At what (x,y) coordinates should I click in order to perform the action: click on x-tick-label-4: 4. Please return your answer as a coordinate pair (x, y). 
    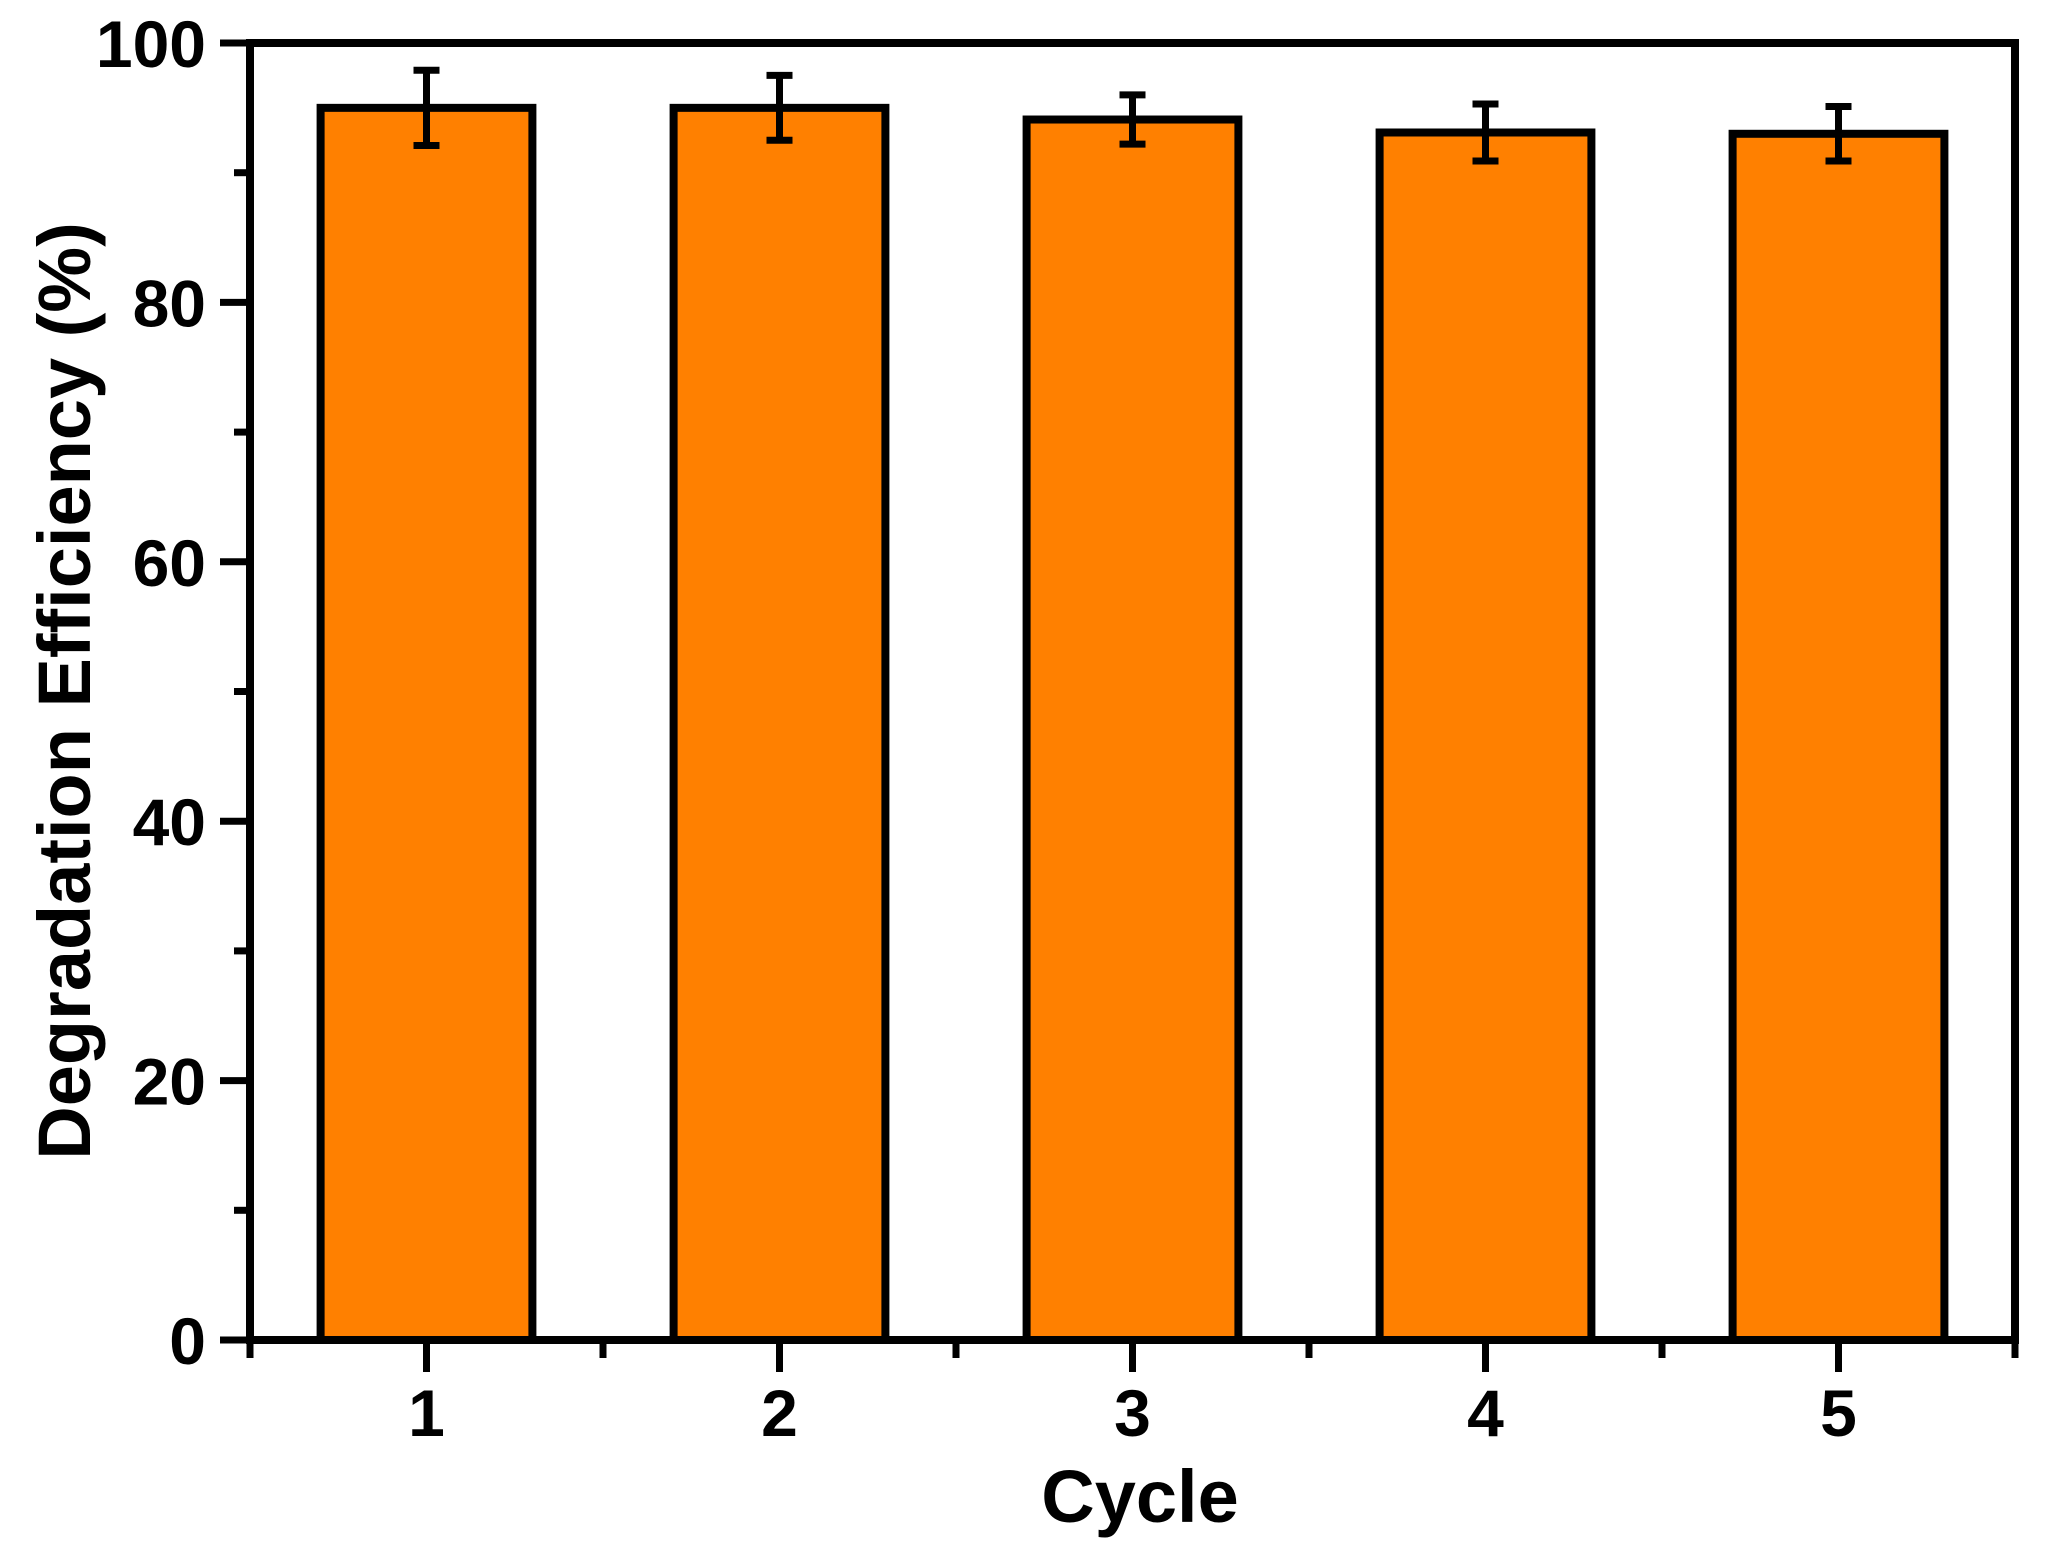
    Looking at the image, I should click on (1485, 1413).